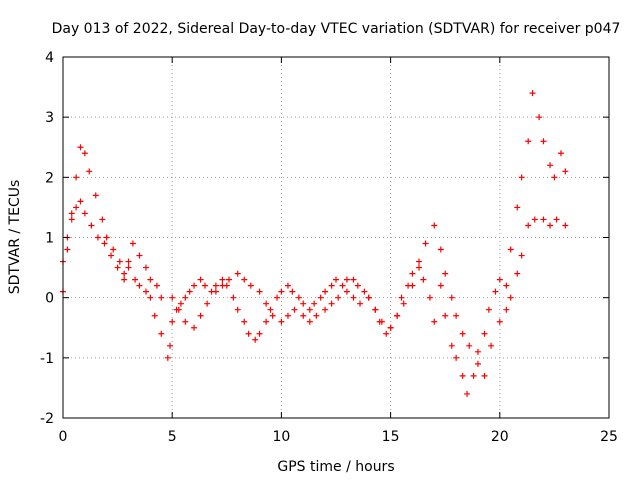  I want to click on x-axis-label: GPS time / hours, so click(335, 467).